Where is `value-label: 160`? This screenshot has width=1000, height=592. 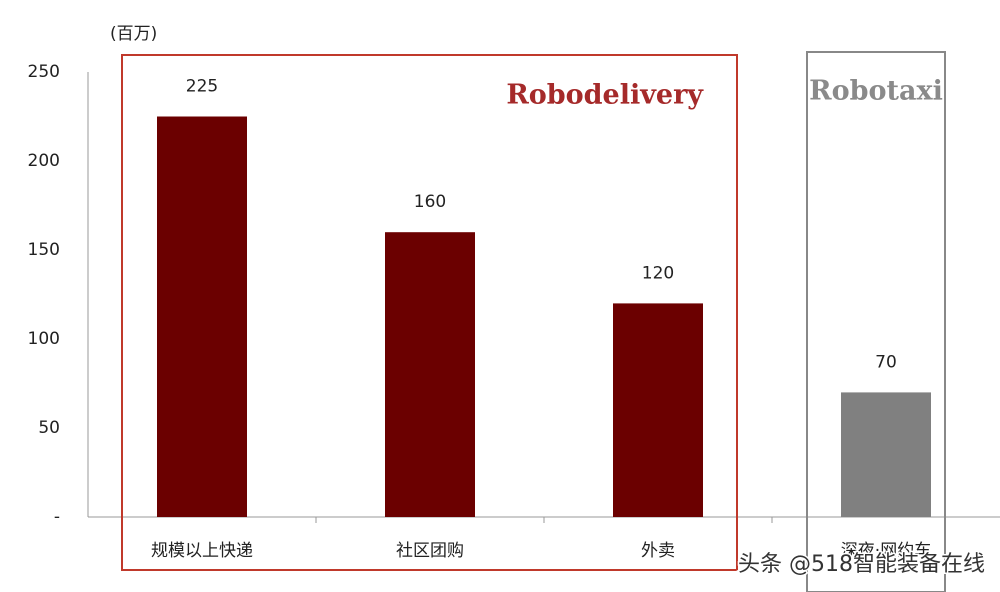
value-label: 160 is located at coordinates (430, 202).